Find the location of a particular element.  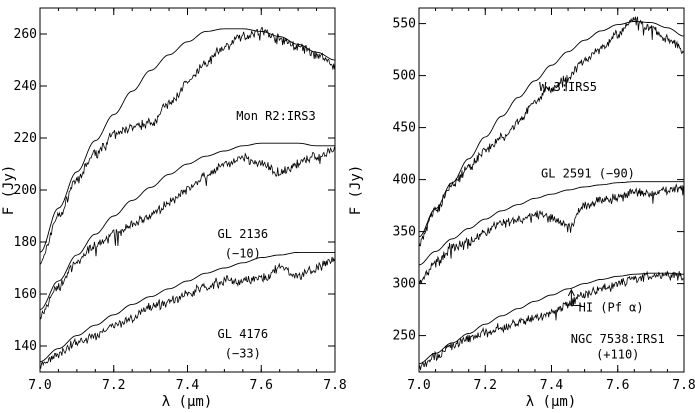

y-tick-label: 250 is located at coordinates (404, 336).